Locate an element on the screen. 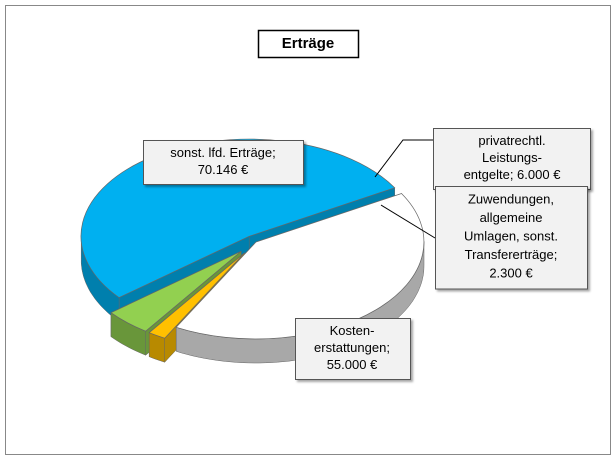 This screenshot has width=616, height=460. data-label: Umlagen, sonst. is located at coordinates (511, 236).